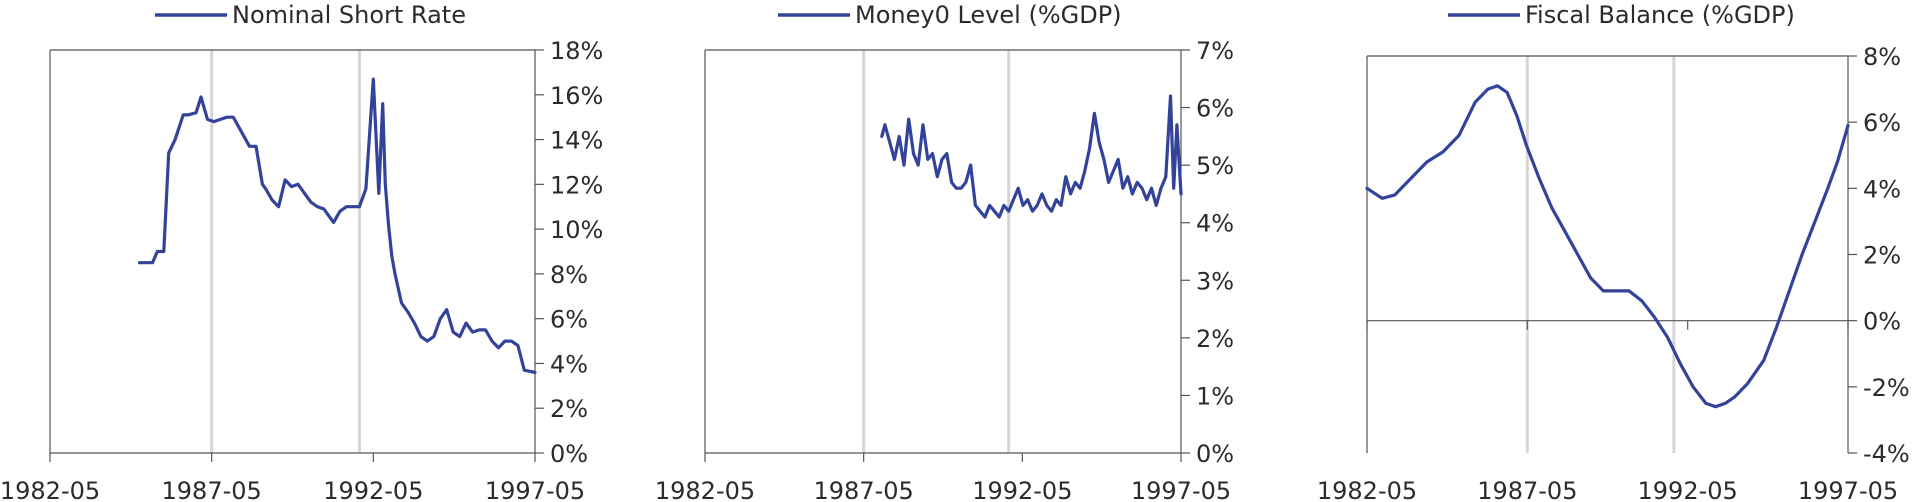 This screenshot has height=502, width=1927. Describe the element at coordinates (576, 96) in the screenshot. I see `y-tick-label: 16%` at that location.